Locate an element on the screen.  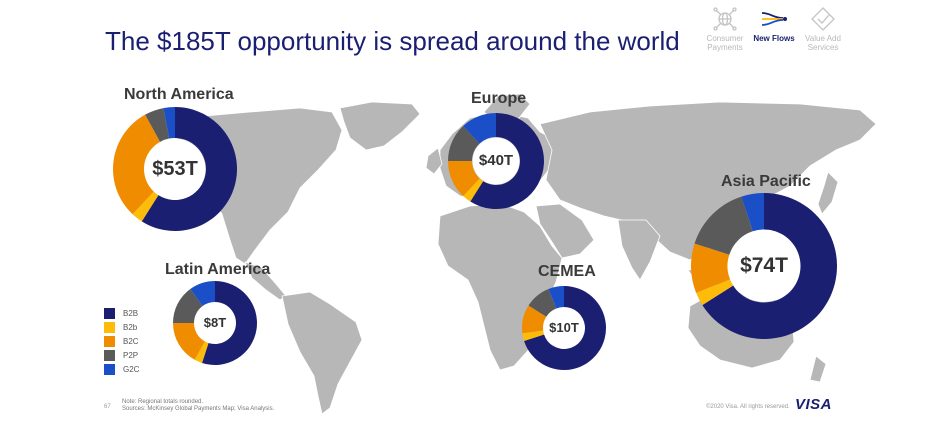
globe-network-icon is located at coordinates (725, 19).